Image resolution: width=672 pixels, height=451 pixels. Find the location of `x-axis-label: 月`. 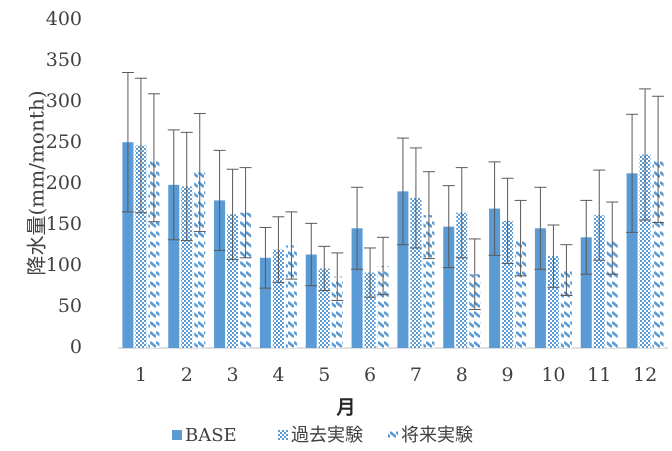

x-axis-label: 月 is located at coordinates (345, 408).